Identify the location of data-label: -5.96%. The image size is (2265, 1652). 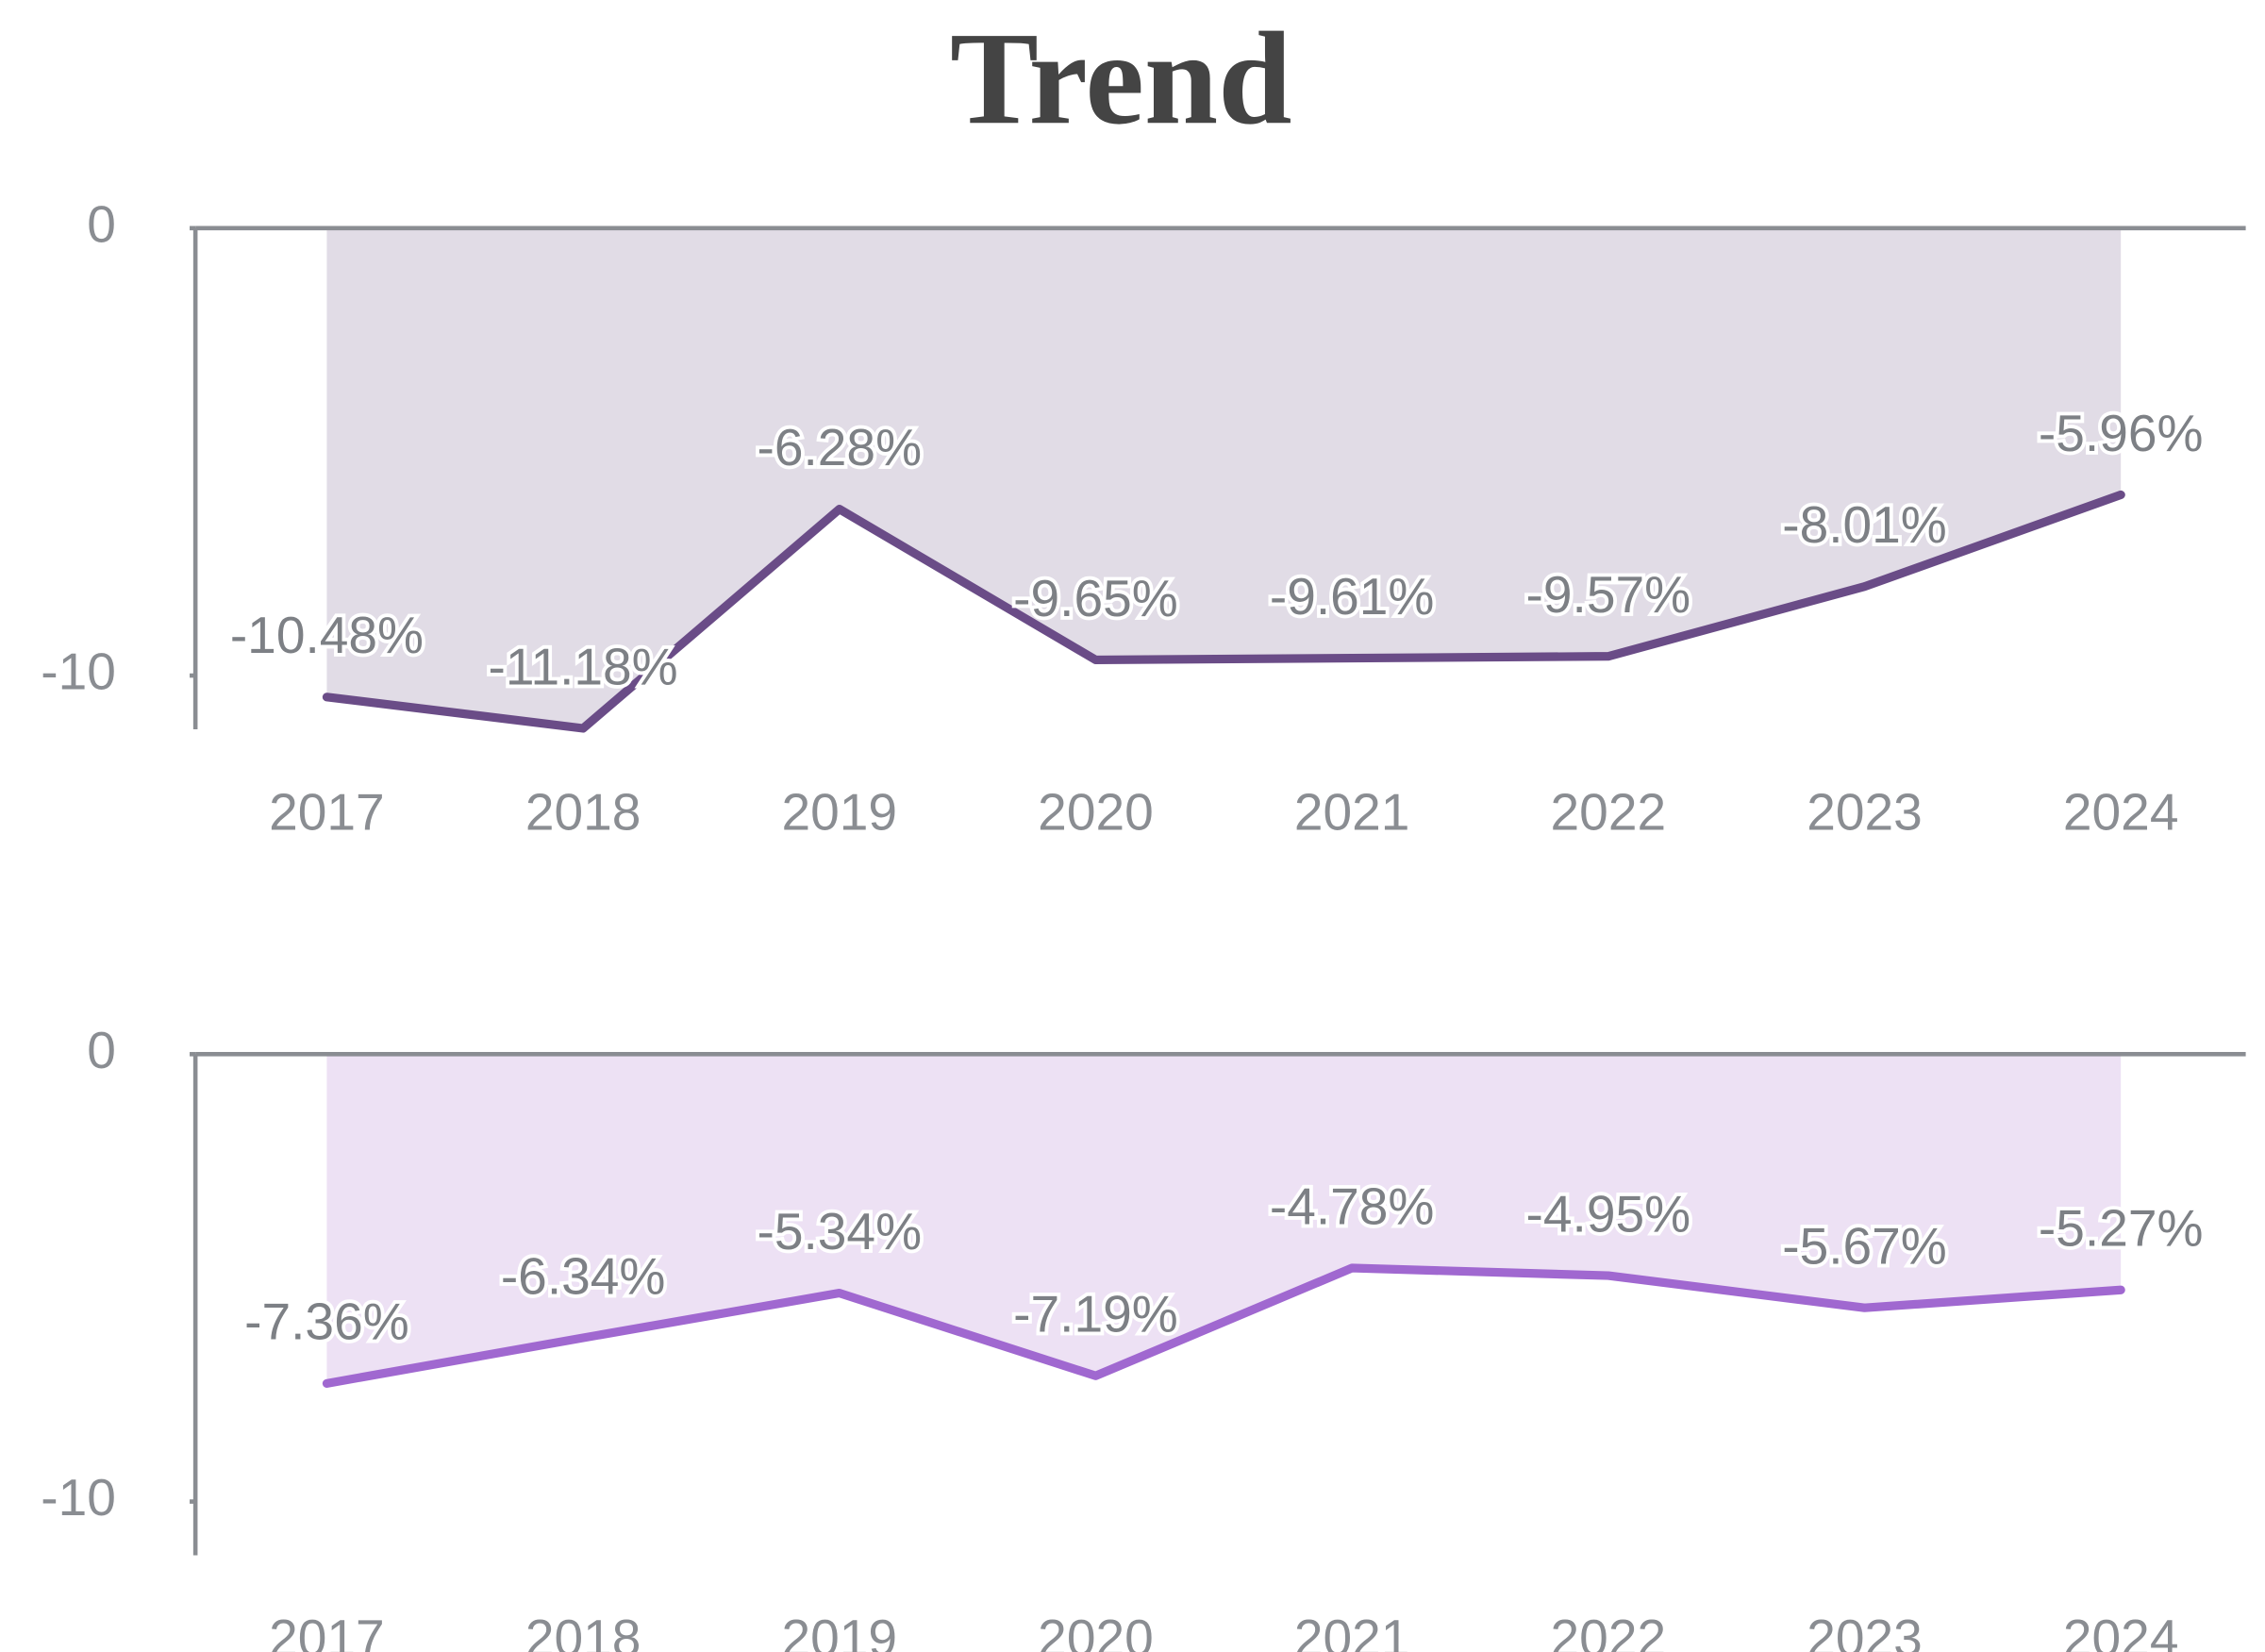
(2121, 433).